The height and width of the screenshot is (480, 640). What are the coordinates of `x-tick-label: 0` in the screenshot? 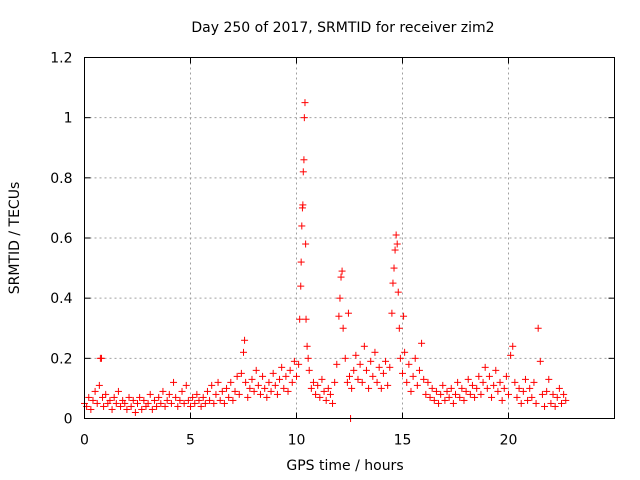 It's located at (84, 441).